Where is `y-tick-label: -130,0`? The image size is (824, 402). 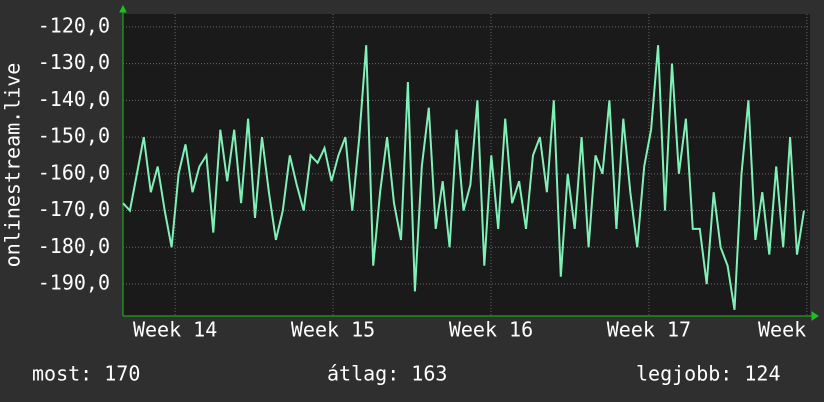
y-tick-label: -130,0 is located at coordinates (74, 62).